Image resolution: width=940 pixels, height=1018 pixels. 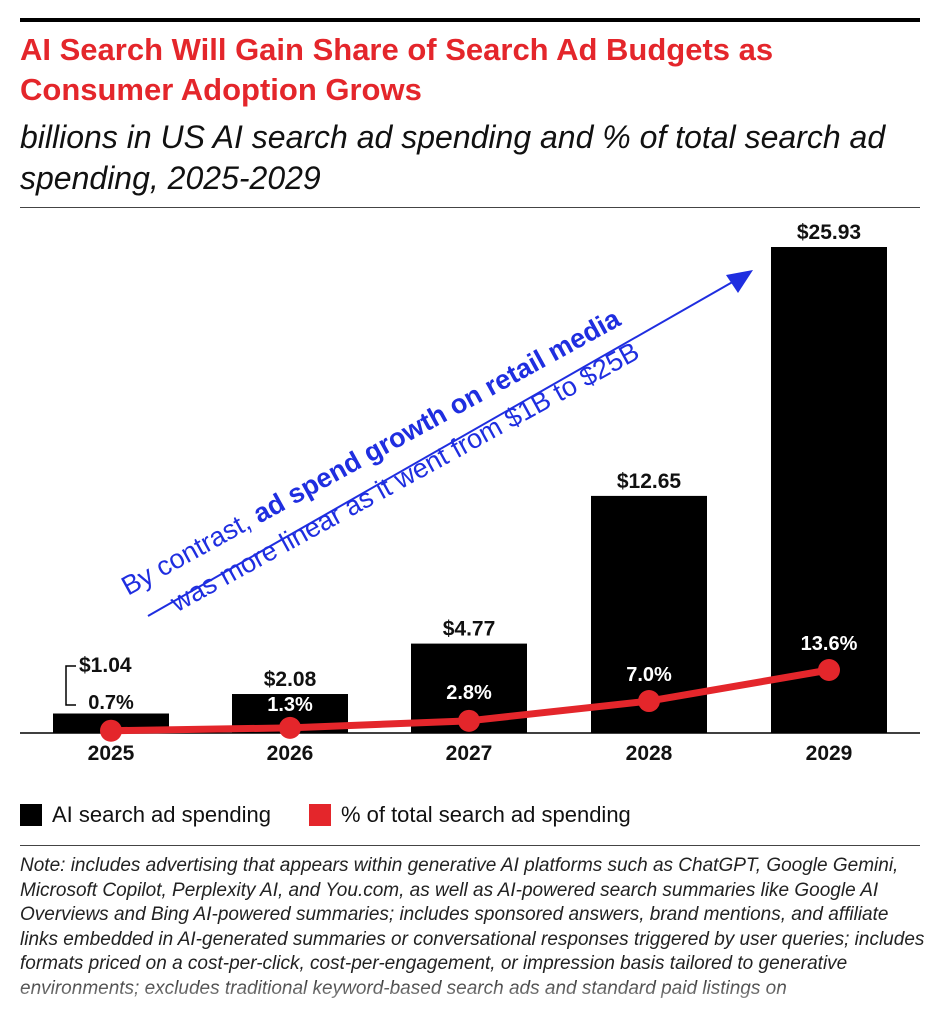 I want to click on legend-item-spending: AI search ad spending, so click(x=145, y=815).